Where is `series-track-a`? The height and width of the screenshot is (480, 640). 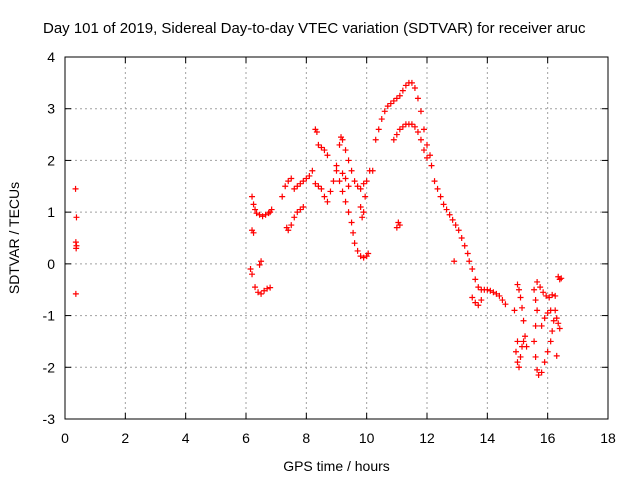
series-track-a is located at coordinates (262, 206).